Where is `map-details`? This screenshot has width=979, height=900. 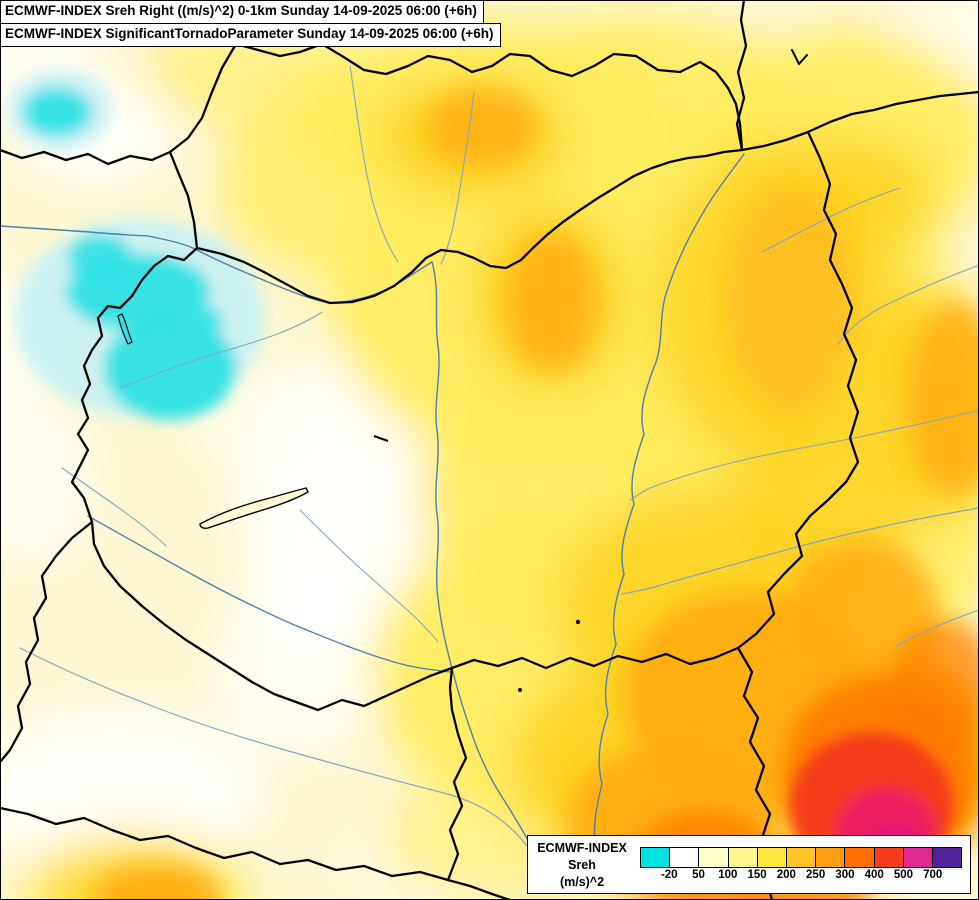 map-details is located at coordinates (549, 655).